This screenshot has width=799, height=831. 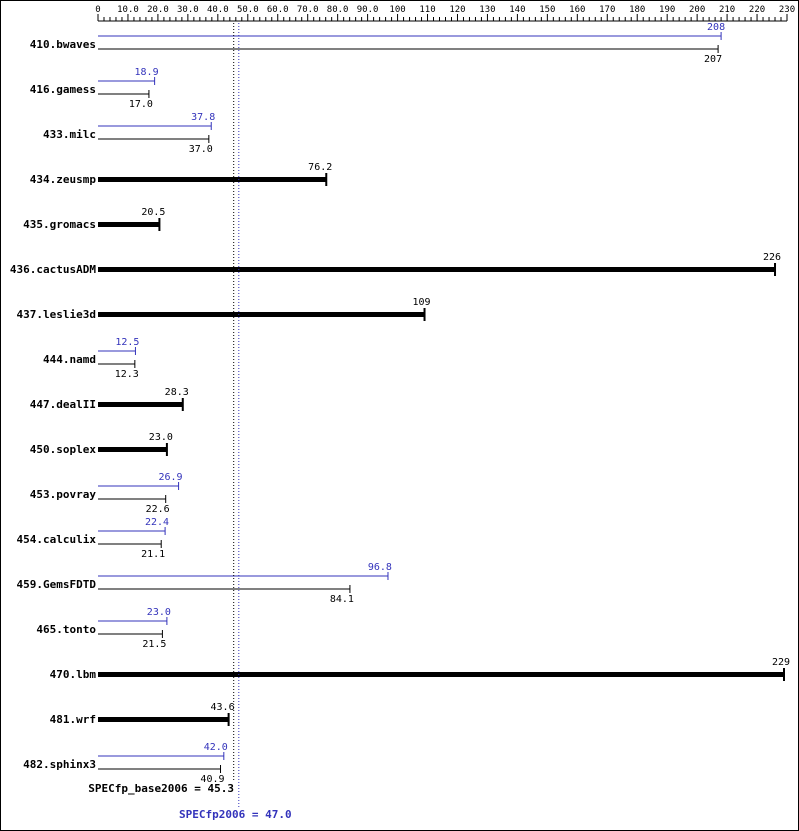 I want to click on axis-tick-label: 90.0, so click(x=368, y=10).